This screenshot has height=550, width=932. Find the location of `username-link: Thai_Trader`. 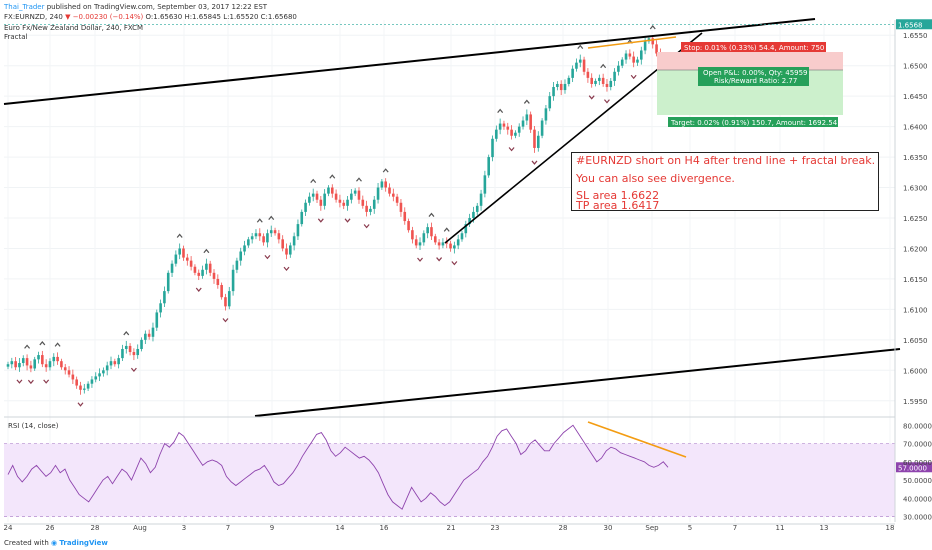

username-link: Thai_Trader is located at coordinates (24, 7).